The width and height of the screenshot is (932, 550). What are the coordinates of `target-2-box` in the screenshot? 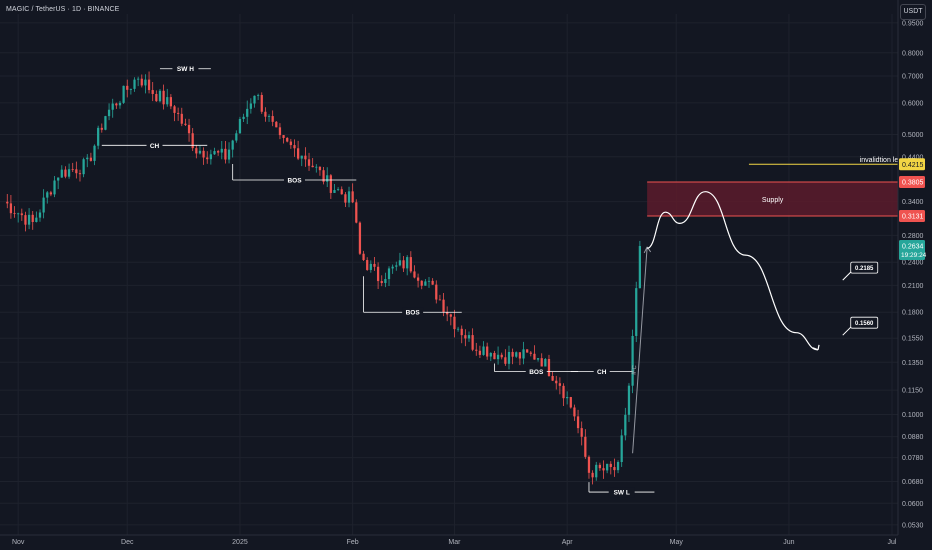 It's located at (864, 322).